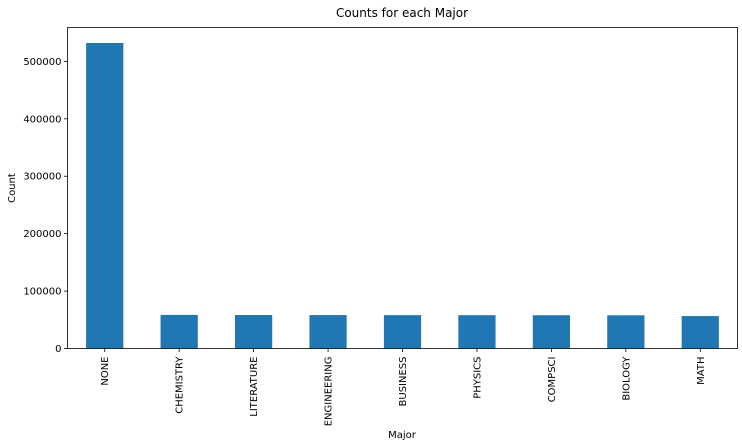  What do you see at coordinates (12, 188) in the screenshot?
I see `y-axis-title: Count` at bounding box center [12, 188].